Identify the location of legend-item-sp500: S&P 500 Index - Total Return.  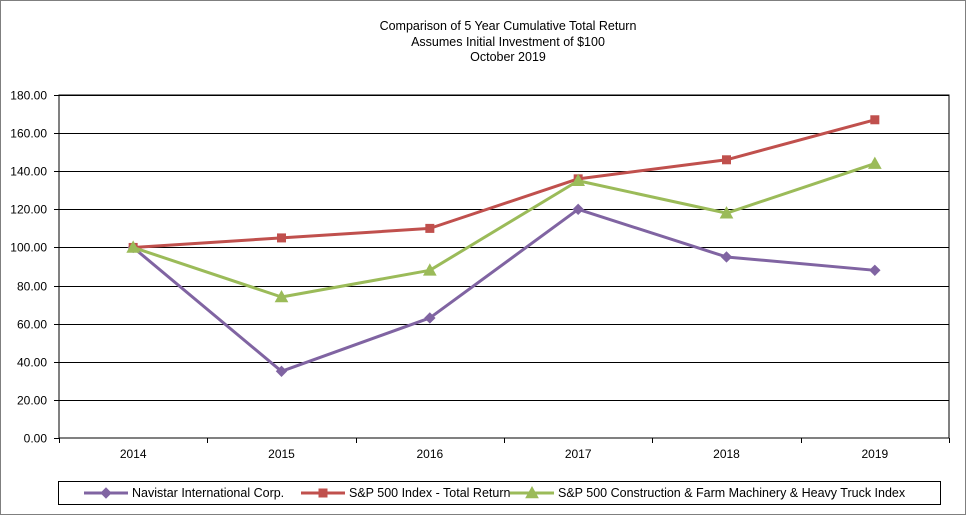
(405, 493).